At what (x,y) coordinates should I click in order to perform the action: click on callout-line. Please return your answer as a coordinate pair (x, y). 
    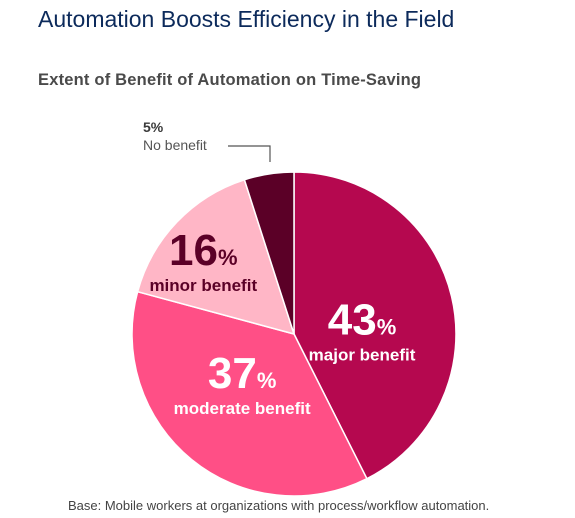
    Looking at the image, I should click on (249, 153).